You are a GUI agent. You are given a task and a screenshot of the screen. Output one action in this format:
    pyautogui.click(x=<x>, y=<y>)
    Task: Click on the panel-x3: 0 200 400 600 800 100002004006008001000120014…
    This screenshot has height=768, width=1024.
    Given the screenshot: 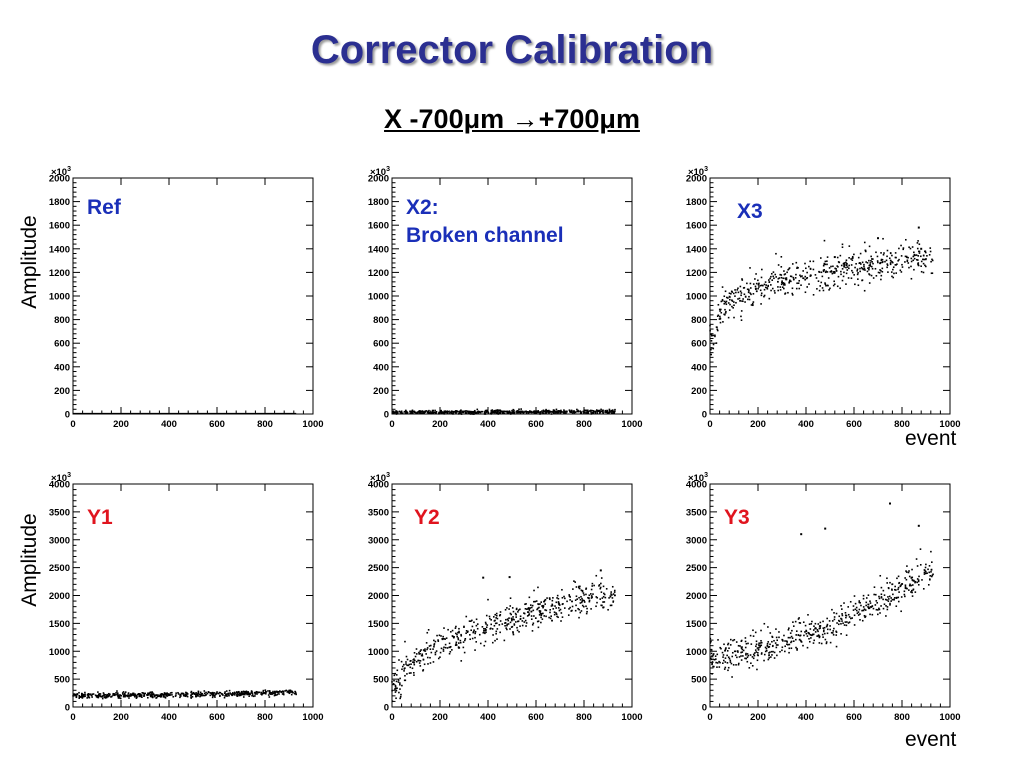 What is the action you would take?
    pyautogui.click(x=823, y=298)
    